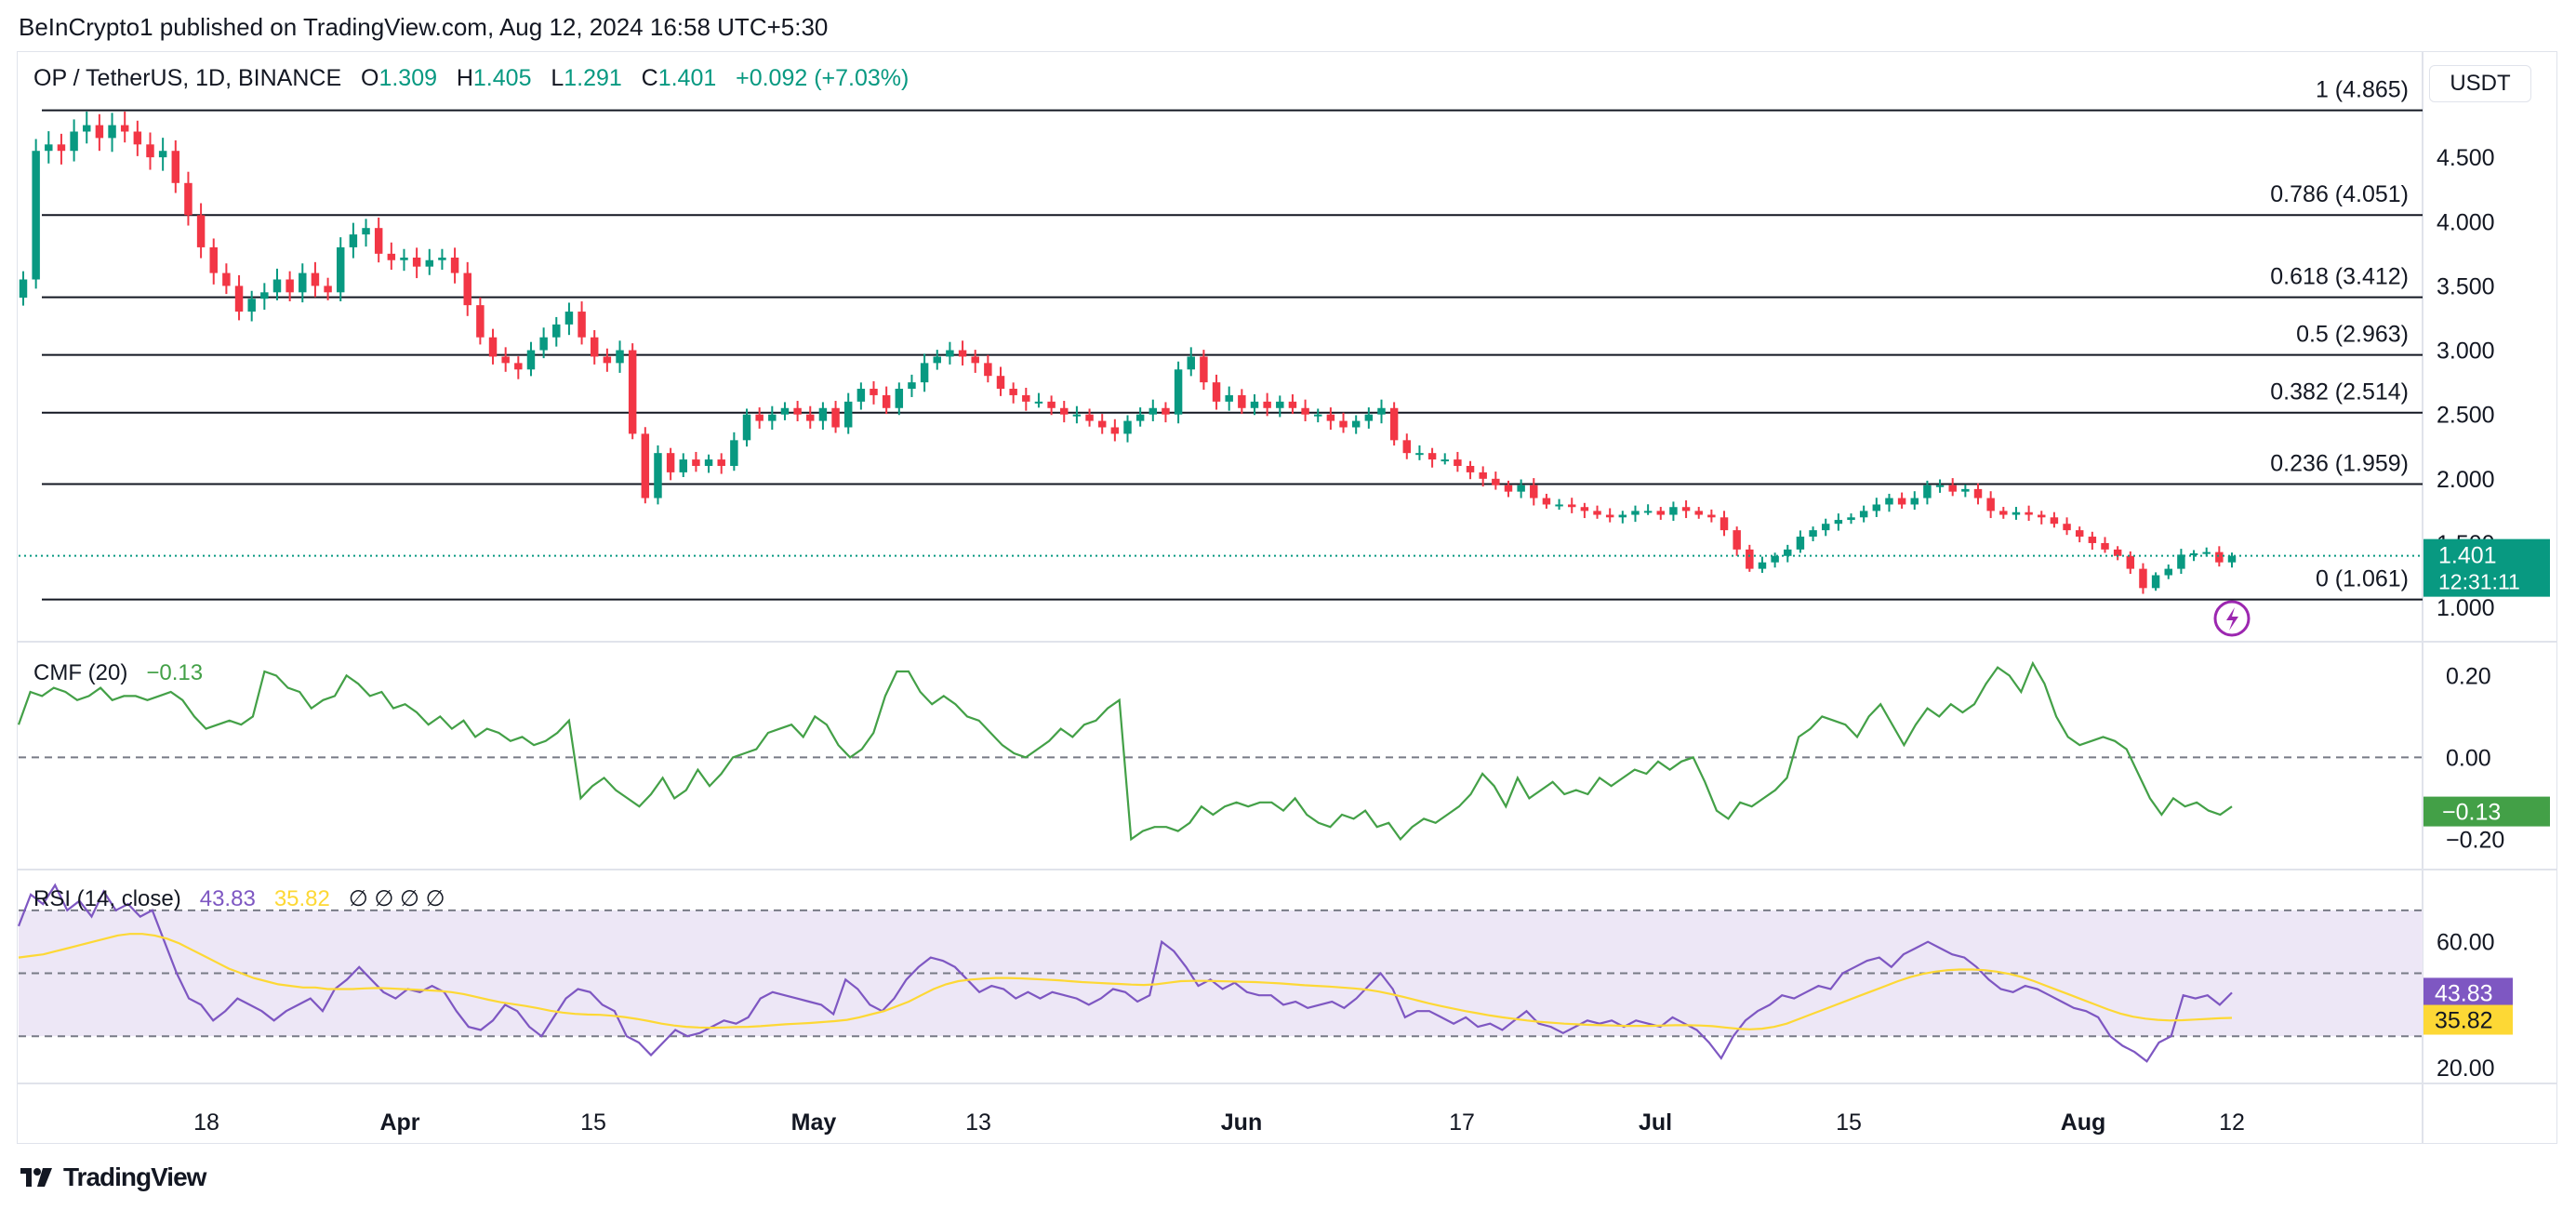  What do you see at coordinates (823, 78) in the screenshot?
I see `change-value: +0.092 (+7.03%)` at bounding box center [823, 78].